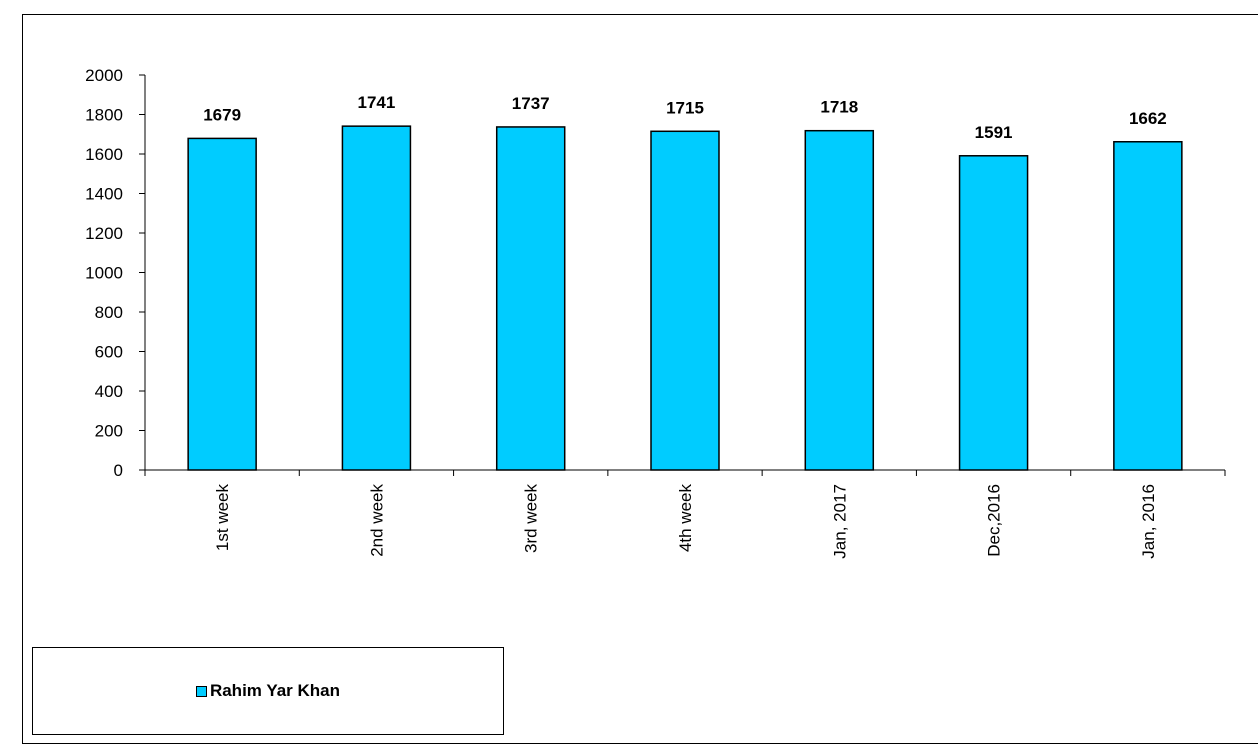 The height and width of the screenshot is (744, 1258). I want to click on y-tick-label: 1800, so click(104, 115).